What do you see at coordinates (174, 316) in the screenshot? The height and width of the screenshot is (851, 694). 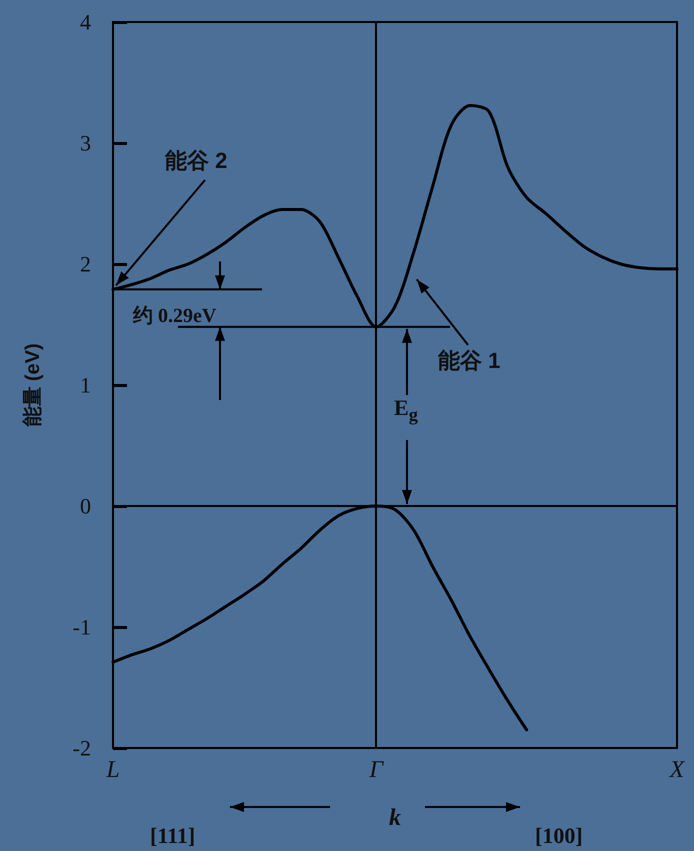 I see `annotation: 约 0.29eV` at bounding box center [174, 316].